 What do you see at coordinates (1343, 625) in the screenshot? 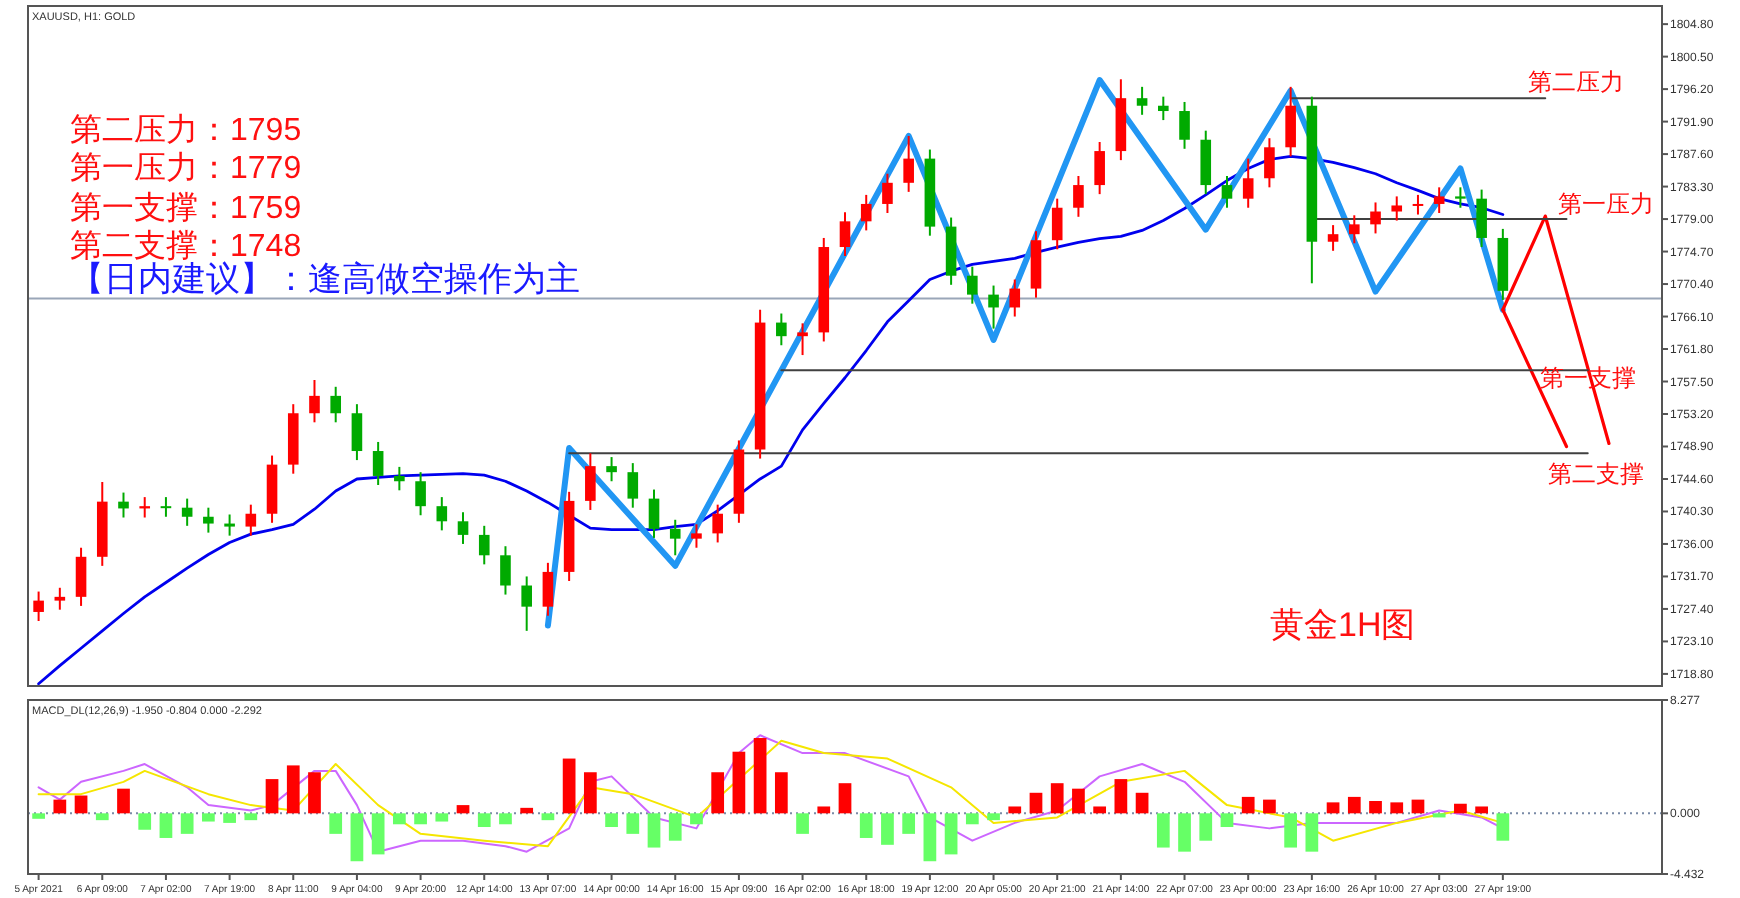
I see `annotation: 黄金1H图` at bounding box center [1343, 625].